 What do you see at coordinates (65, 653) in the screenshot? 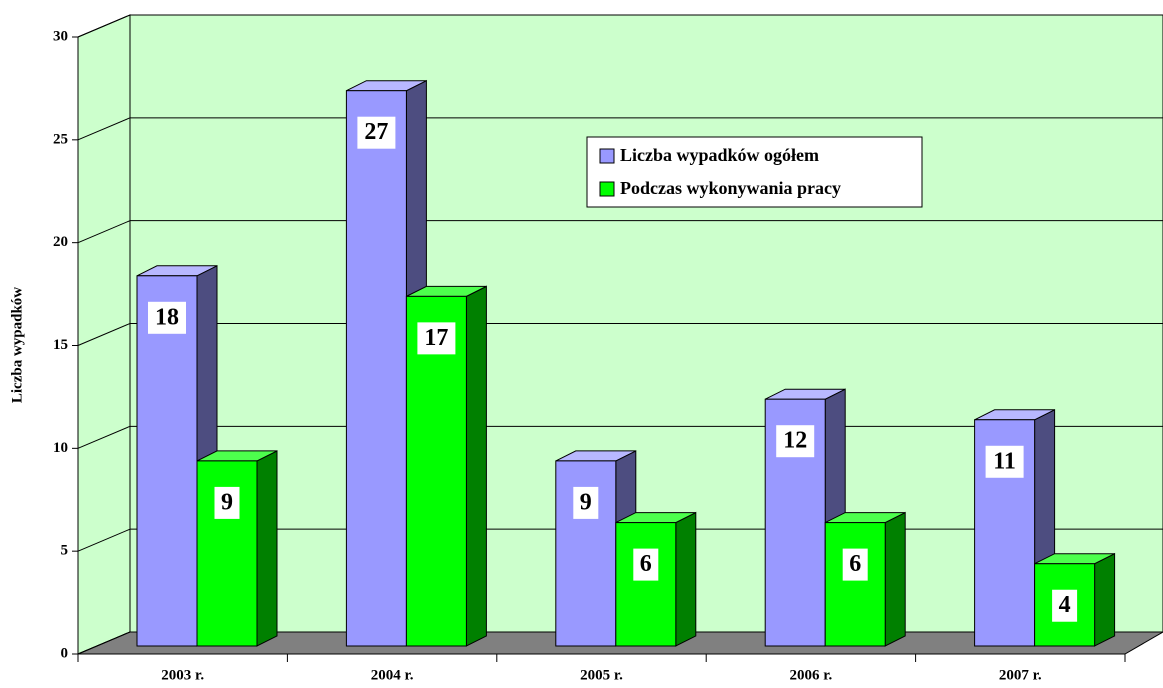
I see `y-tick-label: 0` at bounding box center [65, 653].